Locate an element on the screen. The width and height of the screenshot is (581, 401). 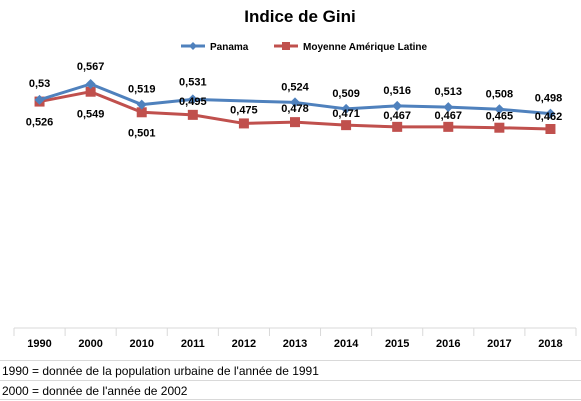
data-label: 0,516 is located at coordinates (397, 91).